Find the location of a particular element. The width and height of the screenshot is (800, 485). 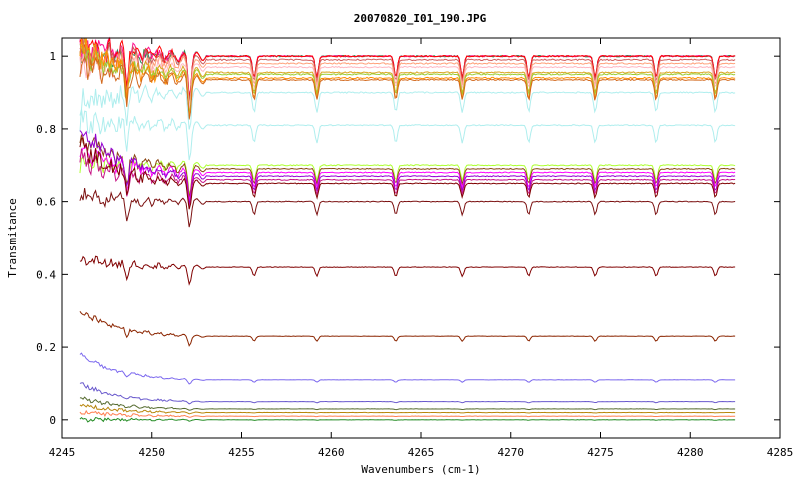

x-tick-label-7: 4280 is located at coordinates (690, 452).